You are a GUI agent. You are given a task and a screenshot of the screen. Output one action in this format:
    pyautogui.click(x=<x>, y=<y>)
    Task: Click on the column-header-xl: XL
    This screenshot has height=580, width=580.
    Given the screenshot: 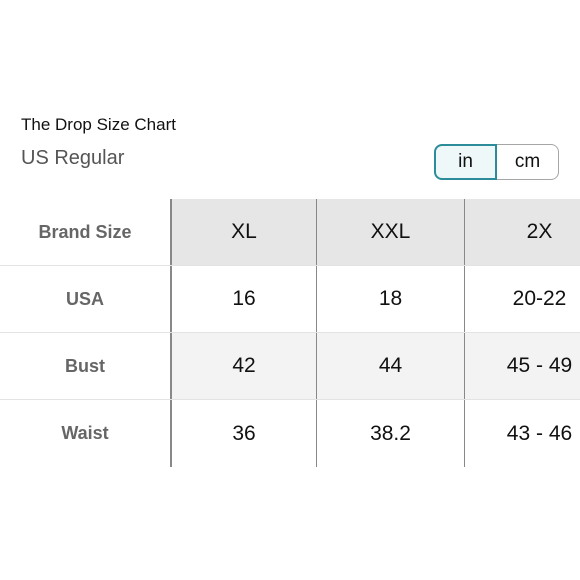 What is the action you would take?
    pyautogui.click(x=243, y=232)
    